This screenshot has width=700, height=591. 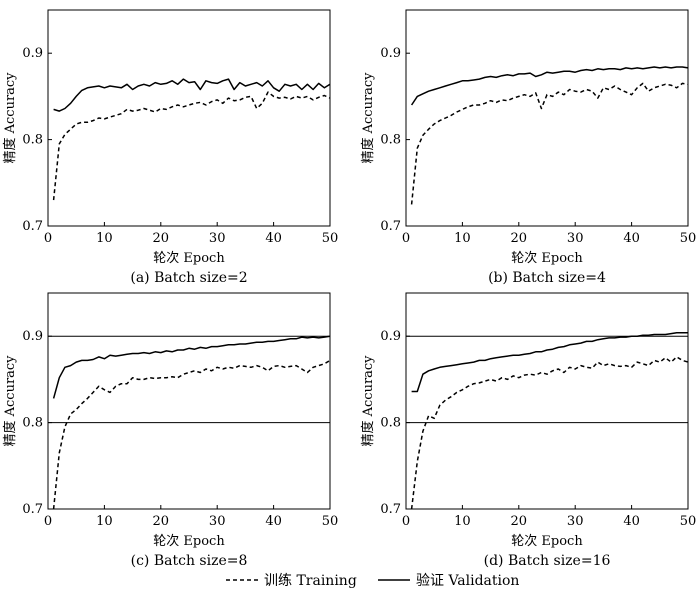 What do you see at coordinates (368, 401) in the screenshot?
I see `y-axis-label-d: 精度 Accuracy` at bounding box center [368, 401].